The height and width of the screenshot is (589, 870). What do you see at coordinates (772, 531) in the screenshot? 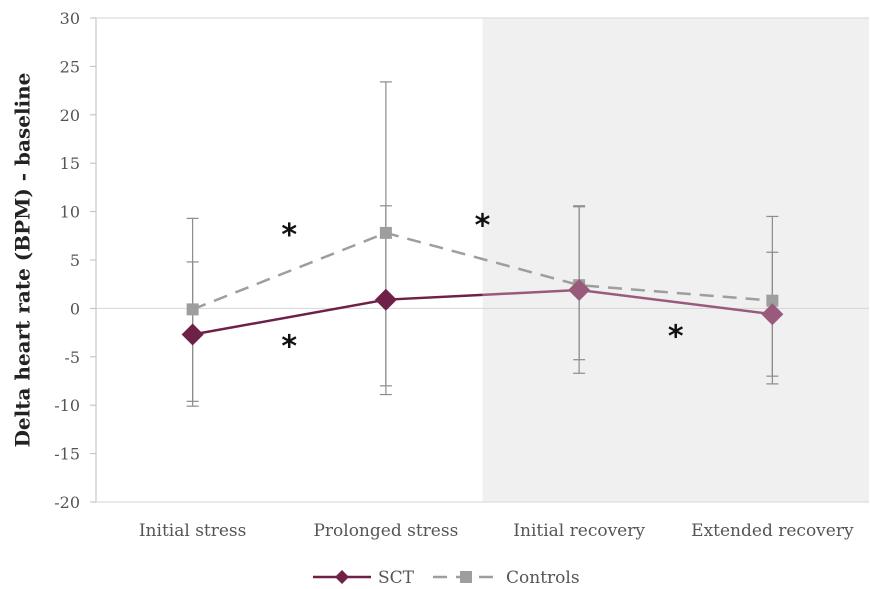
I see `x-tick-label: Extended recovery` at bounding box center [772, 531].